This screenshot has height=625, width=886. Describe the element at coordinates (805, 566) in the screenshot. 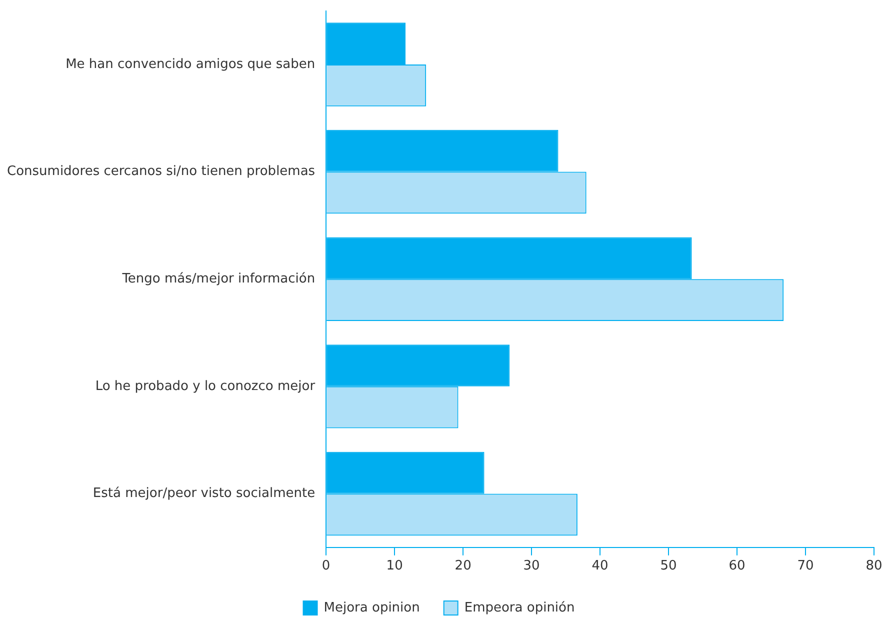

I see `x-tick-label: 70` at that location.